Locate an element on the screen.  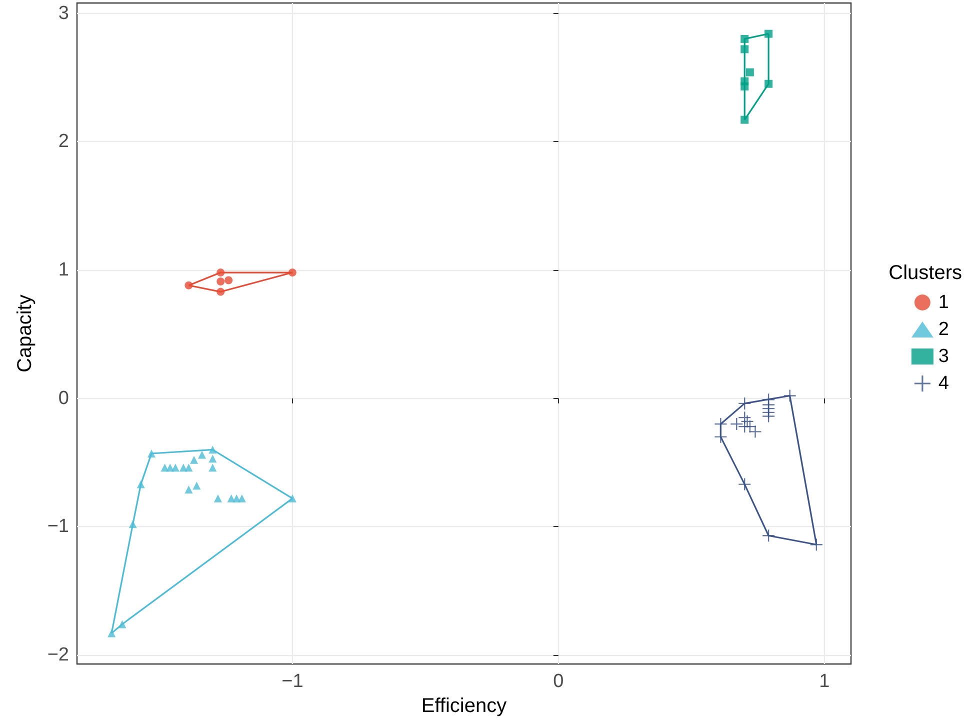
legend-label: 2 is located at coordinates (944, 329).